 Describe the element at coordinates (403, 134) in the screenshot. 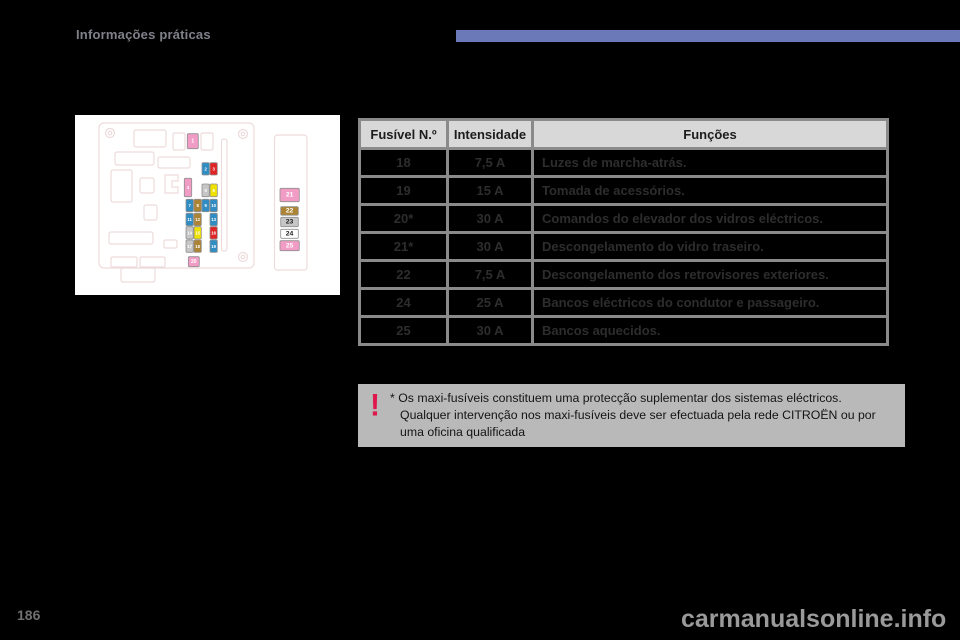

I see `col-header-fuse: Fusível N.º` at that location.